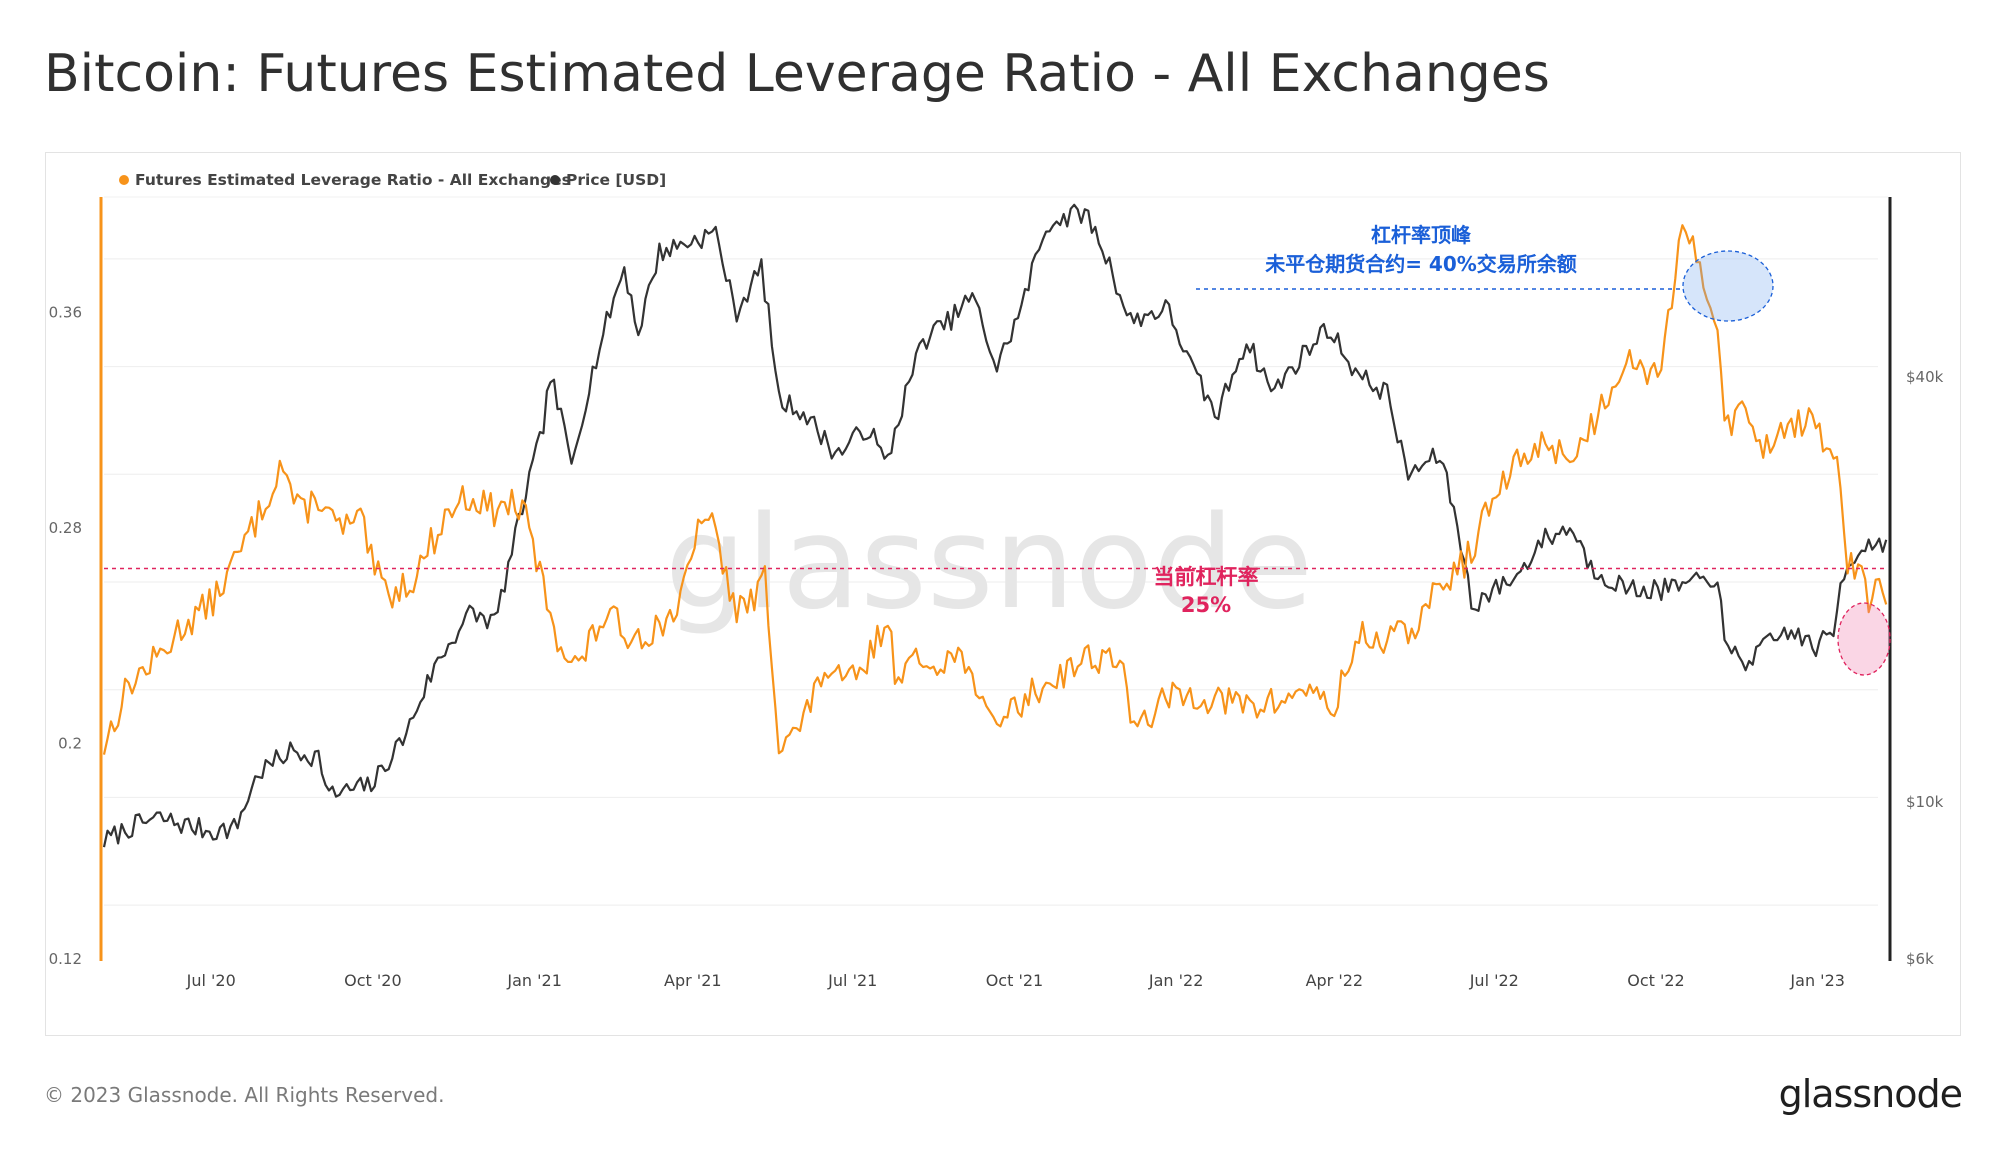 The height and width of the screenshot is (1152, 2000). Describe the element at coordinates (852, 980) in the screenshot. I see `x-tick-label: Jul '21` at that location.